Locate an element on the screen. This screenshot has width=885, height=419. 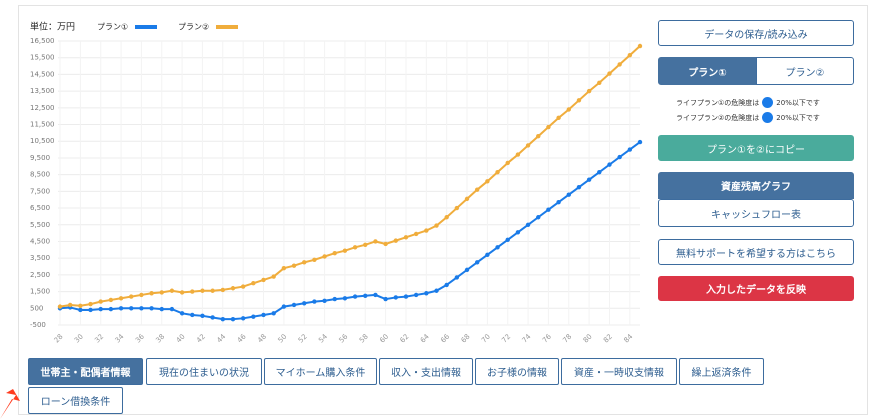
pointer-arrow is located at coordinates (10, 404).